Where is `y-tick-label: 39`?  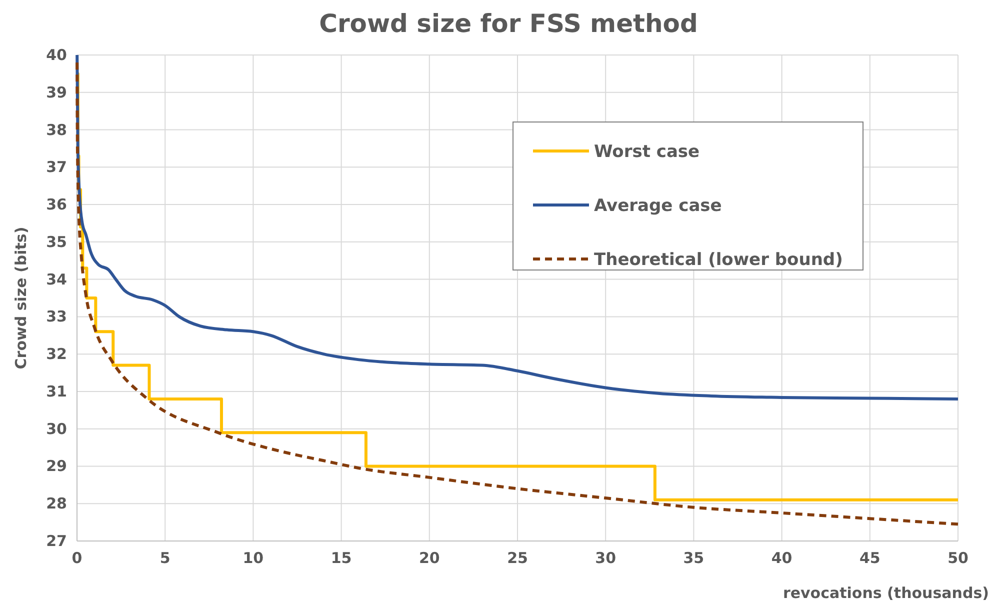 y-tick-label: 39 is located at coordinates (56, 92).